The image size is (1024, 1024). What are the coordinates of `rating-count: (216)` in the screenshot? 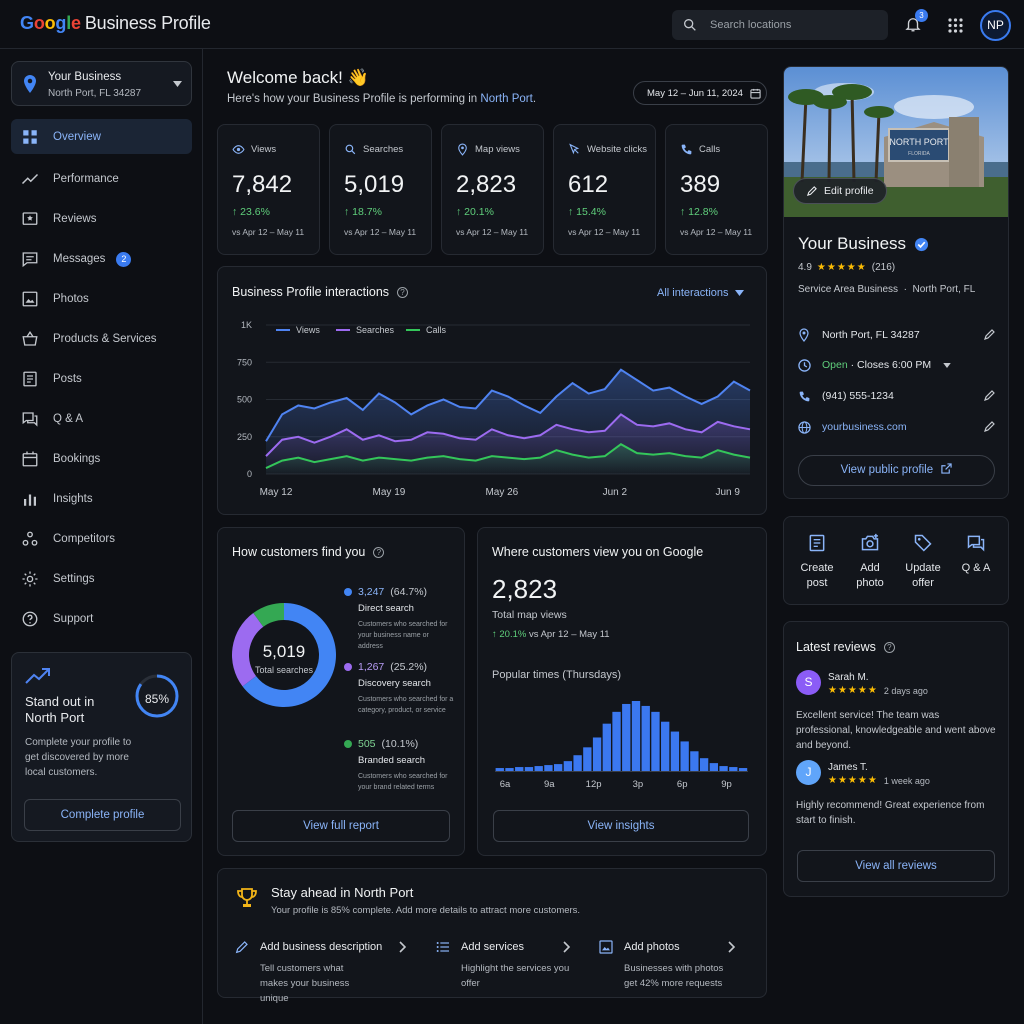 It's located at (883, 267).